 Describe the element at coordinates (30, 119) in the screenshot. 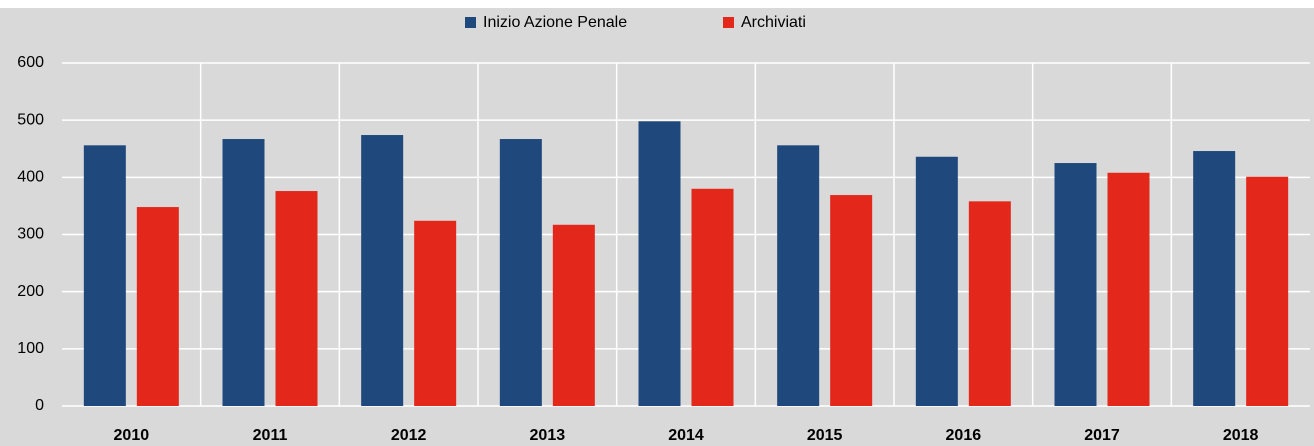

I see `y-tick-label: 500` at that location.